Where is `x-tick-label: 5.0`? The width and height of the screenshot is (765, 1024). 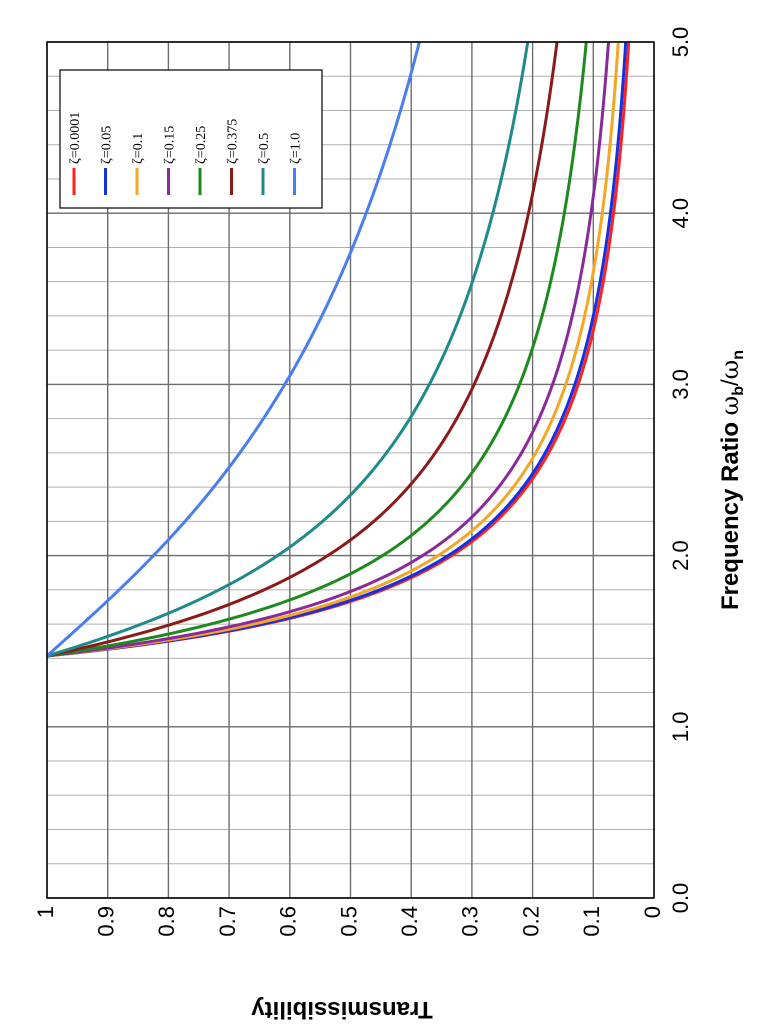
x-tick-label: 5.0 is located at coordinates (680, 42).